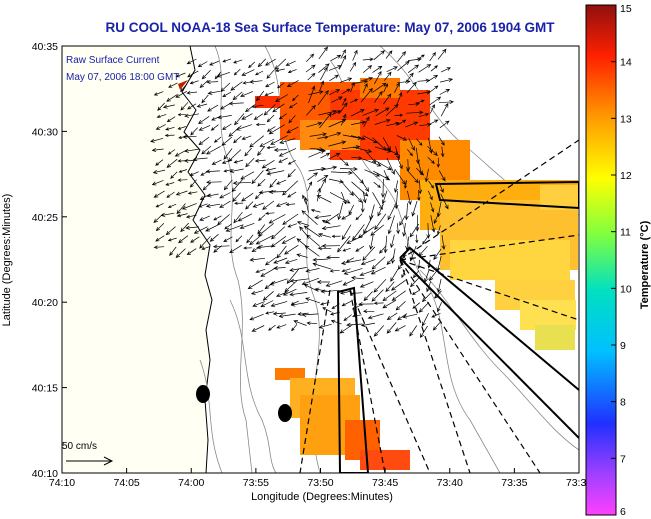 The image size is (651, 519). What do you see at coordinates (7, 260) in the screenshot?
I see `y-axis-label: Latitude (Degrees:Minutes)` at bounding box center [7, 260].